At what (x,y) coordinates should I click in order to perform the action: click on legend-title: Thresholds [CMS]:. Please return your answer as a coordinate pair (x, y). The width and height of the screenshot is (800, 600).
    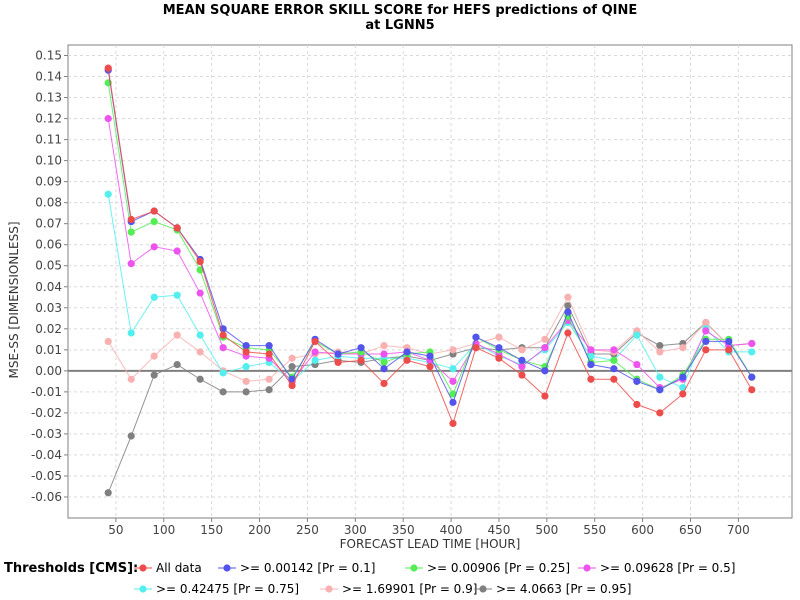
    Looking at the image, I should click on (71, 568).